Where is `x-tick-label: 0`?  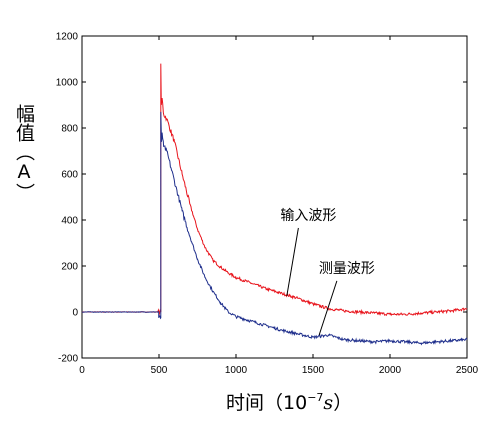 x-tick-label: 0 is located at coordinates (82, 370).